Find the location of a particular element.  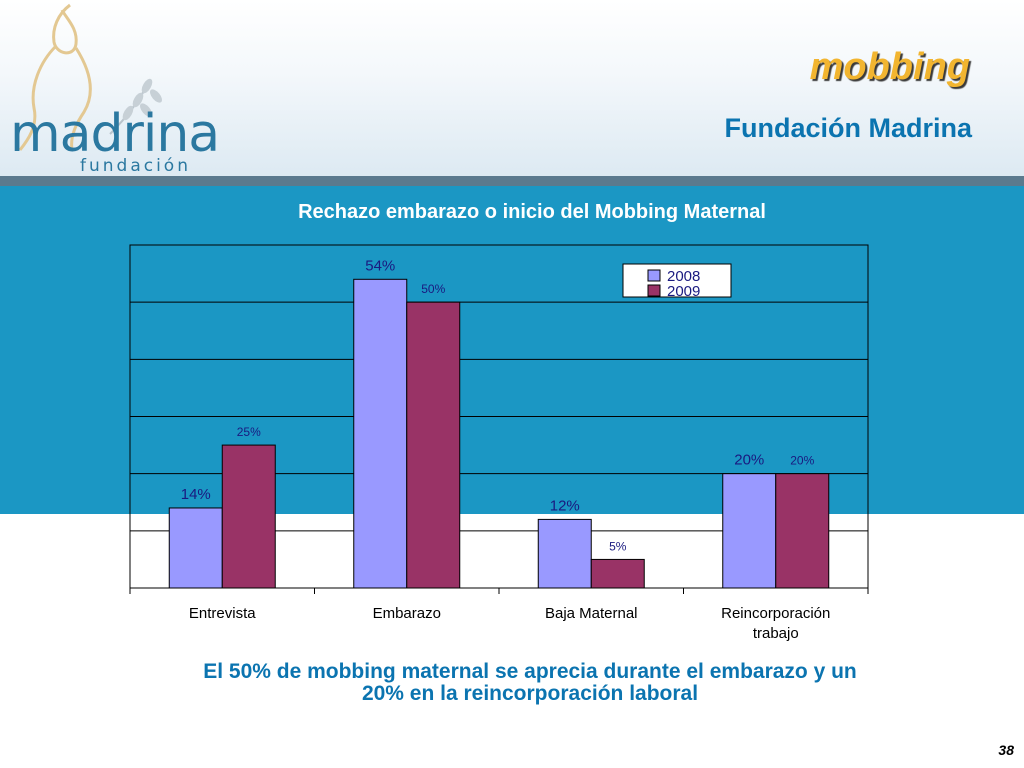

logo-figure-icon is located at coordinates (90, 77).